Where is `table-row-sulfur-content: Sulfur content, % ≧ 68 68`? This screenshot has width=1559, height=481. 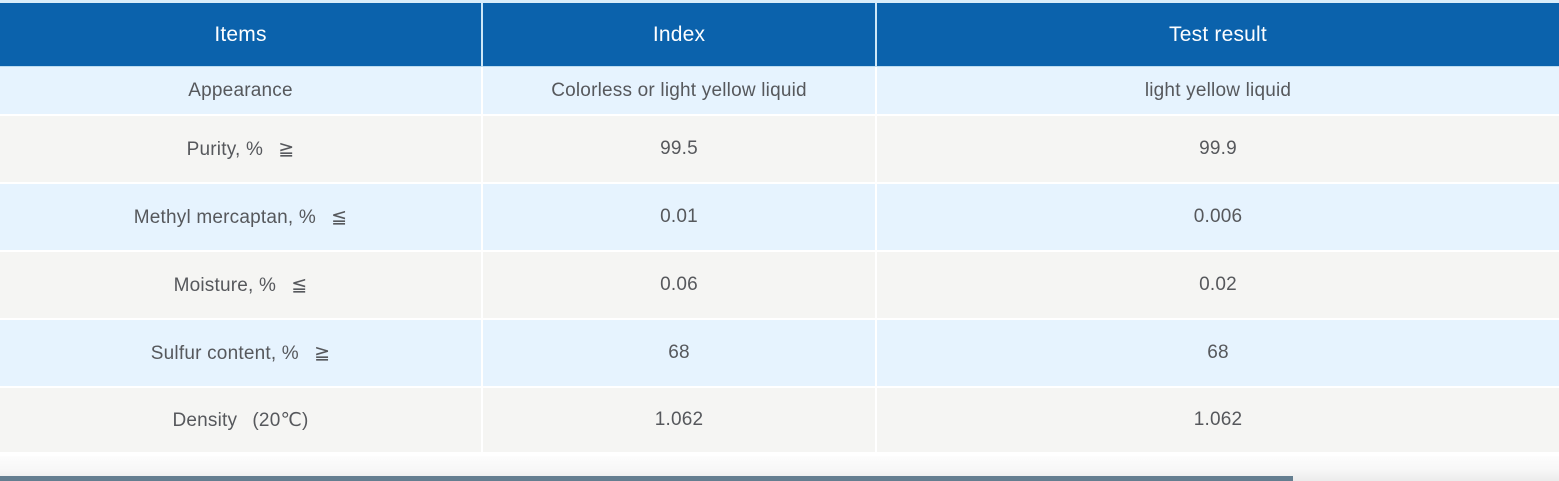
table-row-sulfur-content: Sulfur content, % ≧ 68 68 is located at coordinates (779, 354).